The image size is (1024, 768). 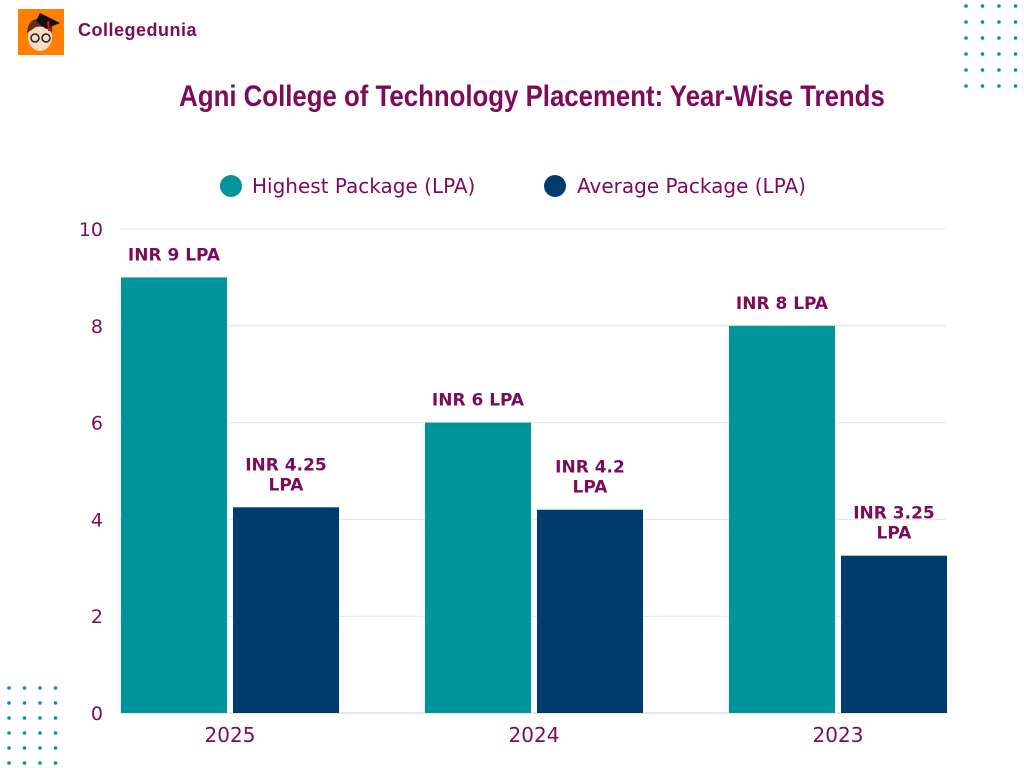 I want to click on student-cartoon-icon, so click(x=43, y=32).